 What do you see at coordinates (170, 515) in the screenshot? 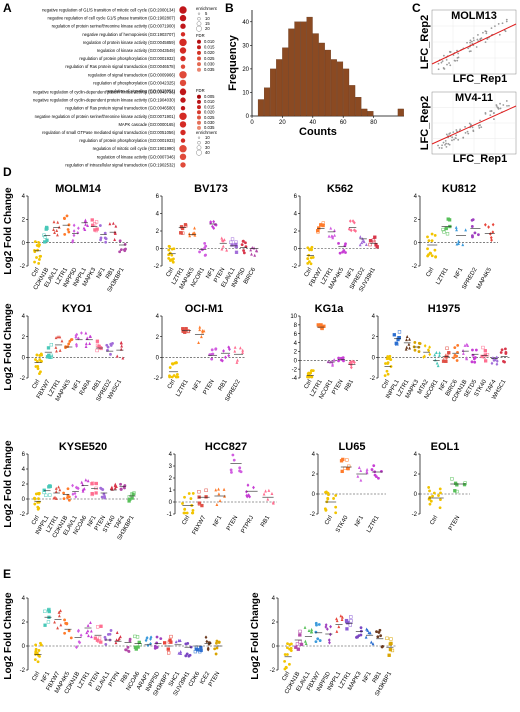
I see `y-tick-label: -1` at bounding box center [170, 515].